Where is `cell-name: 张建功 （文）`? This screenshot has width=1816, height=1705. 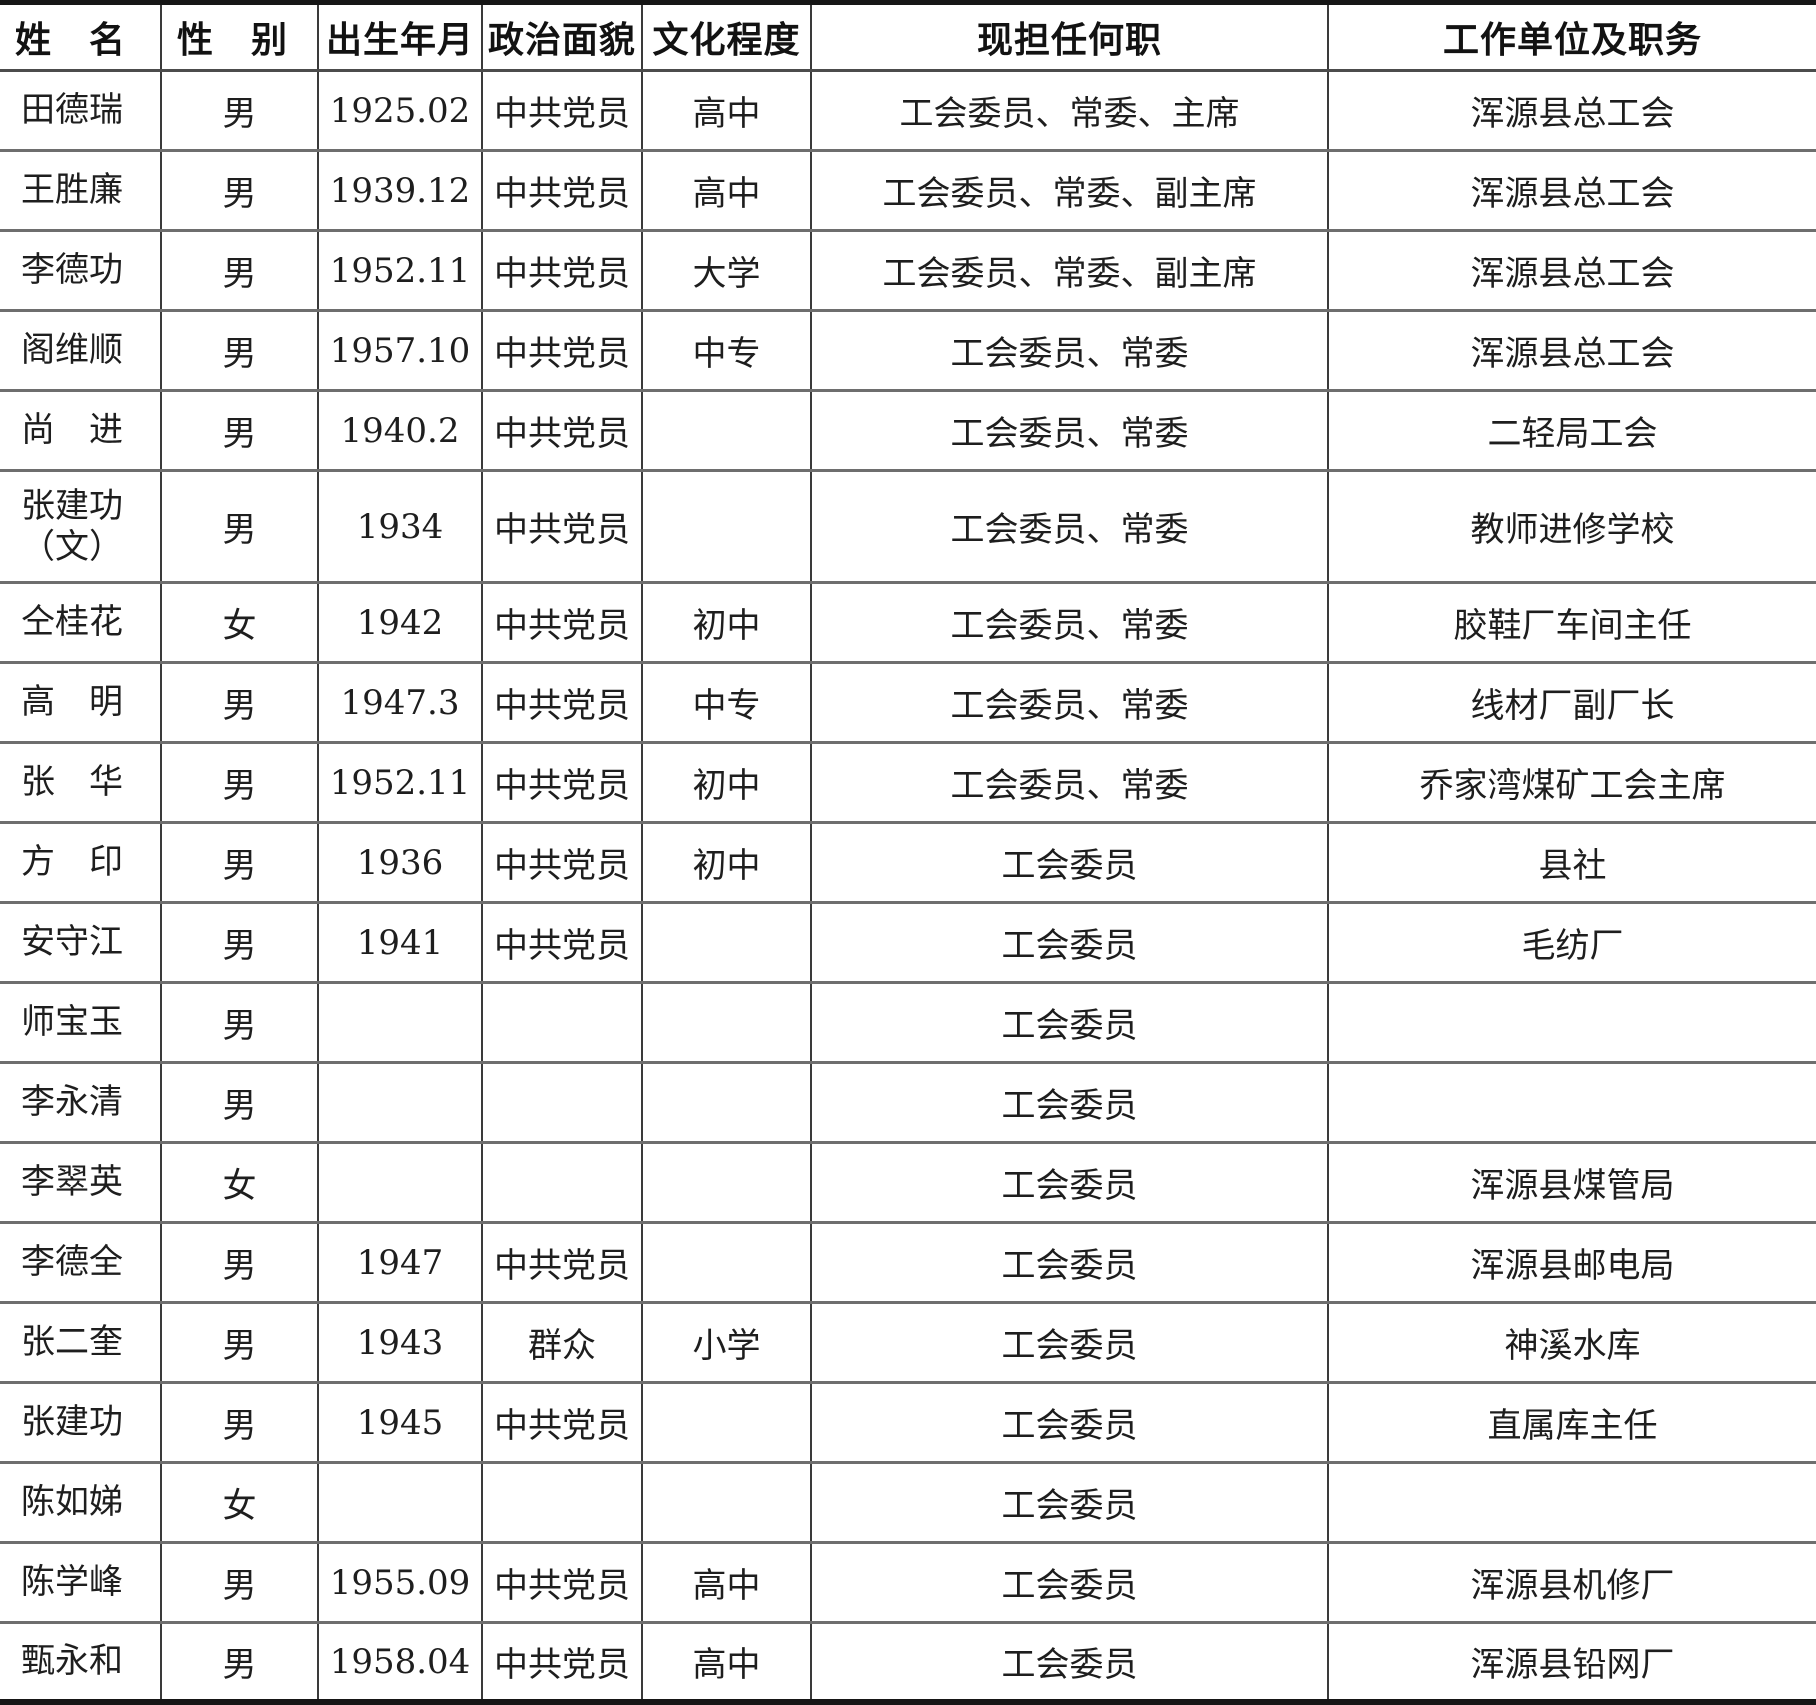 cell-name: 张建功 （文） is located at coordinates (81, 526).